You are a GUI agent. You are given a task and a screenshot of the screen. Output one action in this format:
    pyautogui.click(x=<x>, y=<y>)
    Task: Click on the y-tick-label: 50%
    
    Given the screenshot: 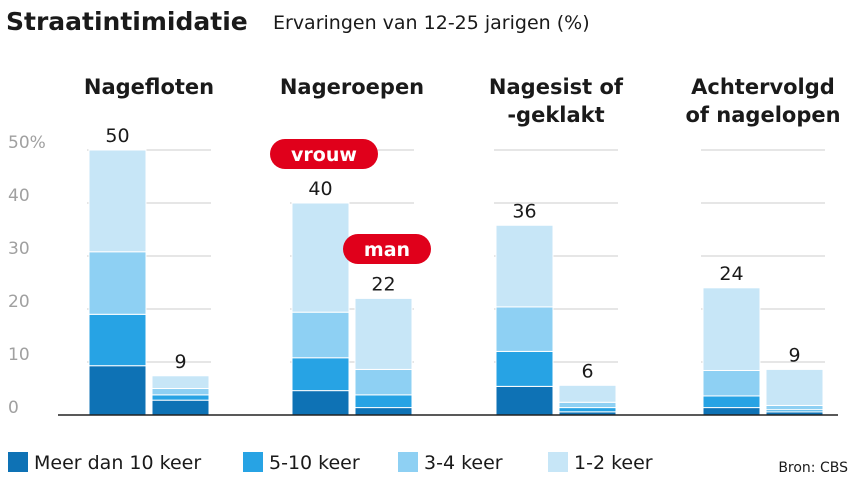 What is the action you would take?
    pyautogui.click(x=27, y=143)
    